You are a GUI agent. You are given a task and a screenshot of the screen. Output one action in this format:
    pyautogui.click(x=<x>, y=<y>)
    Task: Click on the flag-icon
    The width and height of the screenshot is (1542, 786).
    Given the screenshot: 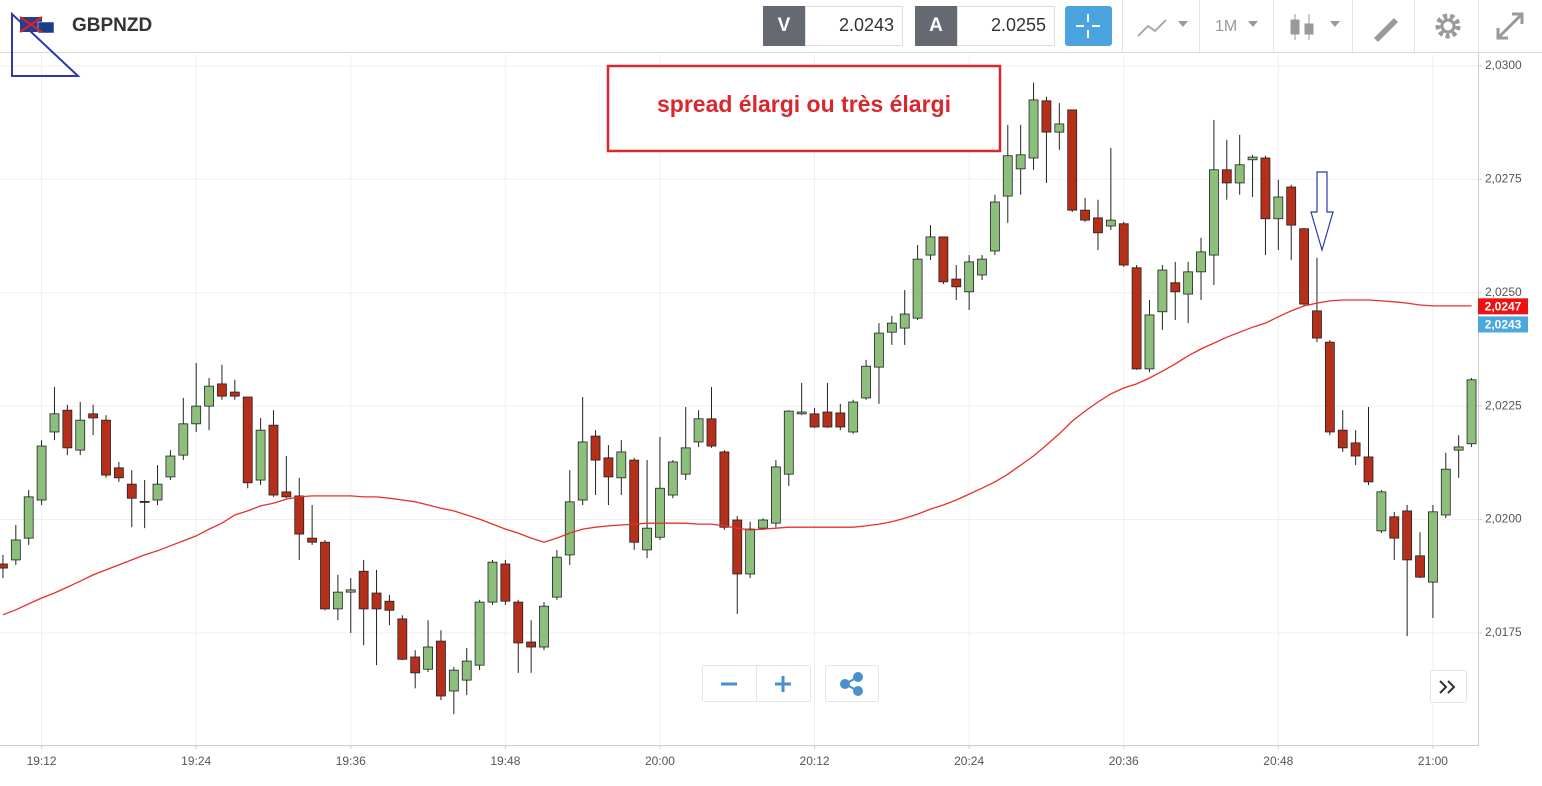 What is the action you would take?
    pyautogui.click(x=31, y=24)
    